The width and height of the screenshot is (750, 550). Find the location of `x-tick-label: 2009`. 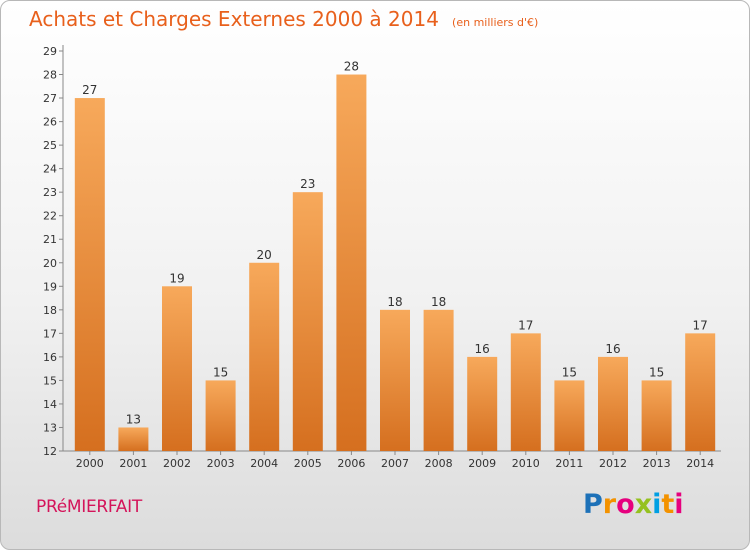

x-tick-label: 2009 is located at coordinates (482, 463).